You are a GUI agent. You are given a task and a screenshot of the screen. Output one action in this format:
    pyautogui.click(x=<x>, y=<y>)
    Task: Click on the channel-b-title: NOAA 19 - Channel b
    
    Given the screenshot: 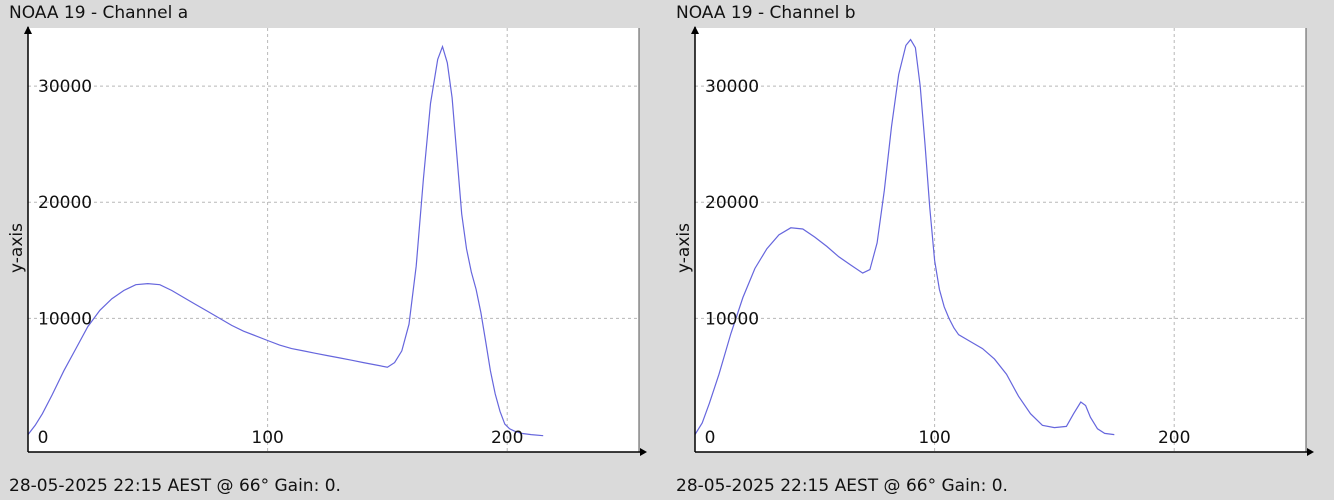 What is the action you would take?
    pyautogui.click(x=766, y=13)
    